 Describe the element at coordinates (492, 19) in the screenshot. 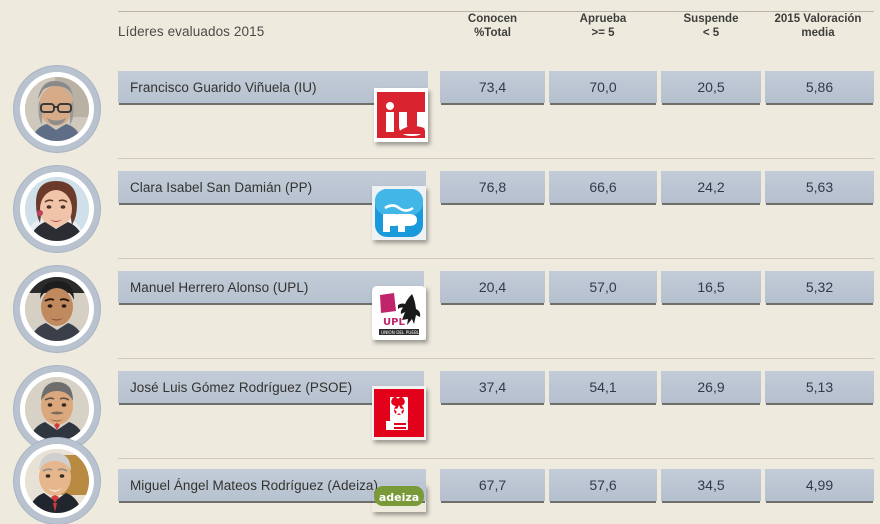

I see `column-header-conocen-line1: Conocen` at that location.